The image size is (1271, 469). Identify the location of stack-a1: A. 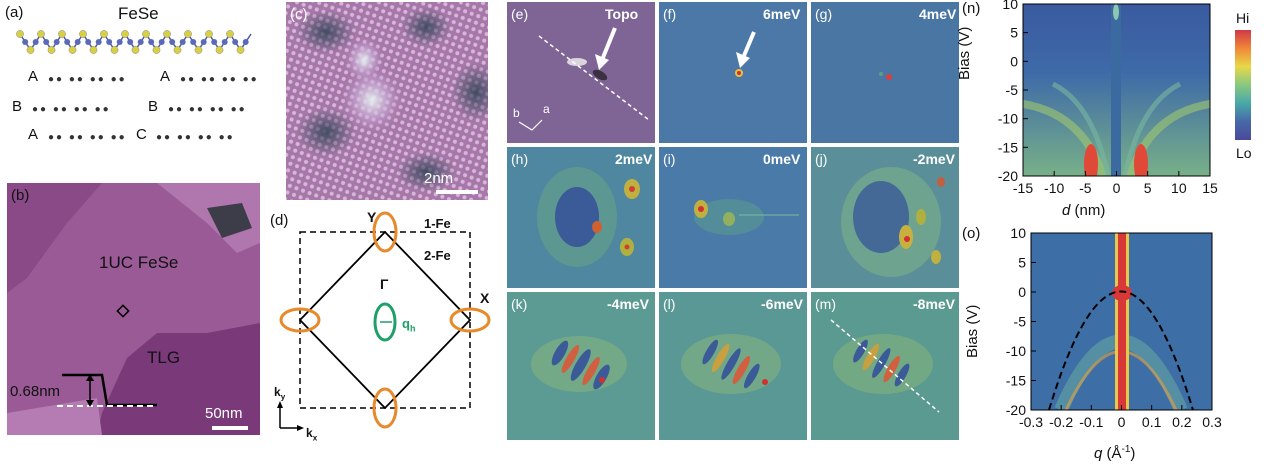
(33, 76).